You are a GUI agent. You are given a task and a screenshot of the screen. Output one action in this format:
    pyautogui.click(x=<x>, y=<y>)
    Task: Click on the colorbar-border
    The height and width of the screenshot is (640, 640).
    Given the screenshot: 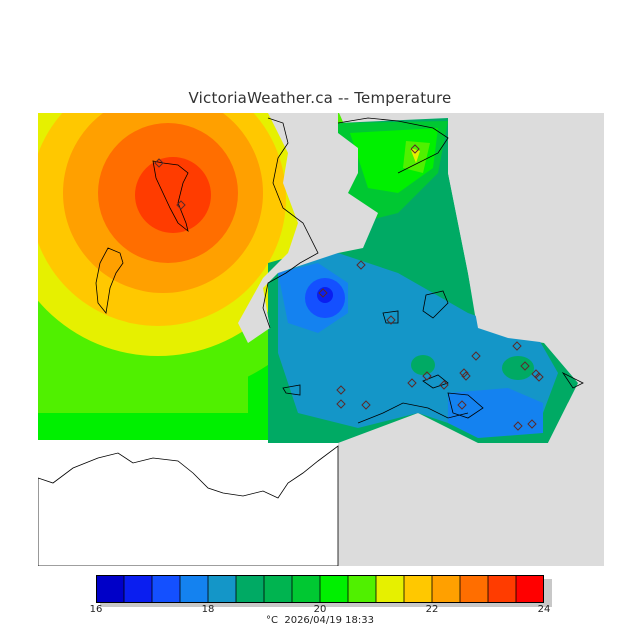 What is the action you would take?
    pyautogui.click(x=320, y=589)
    